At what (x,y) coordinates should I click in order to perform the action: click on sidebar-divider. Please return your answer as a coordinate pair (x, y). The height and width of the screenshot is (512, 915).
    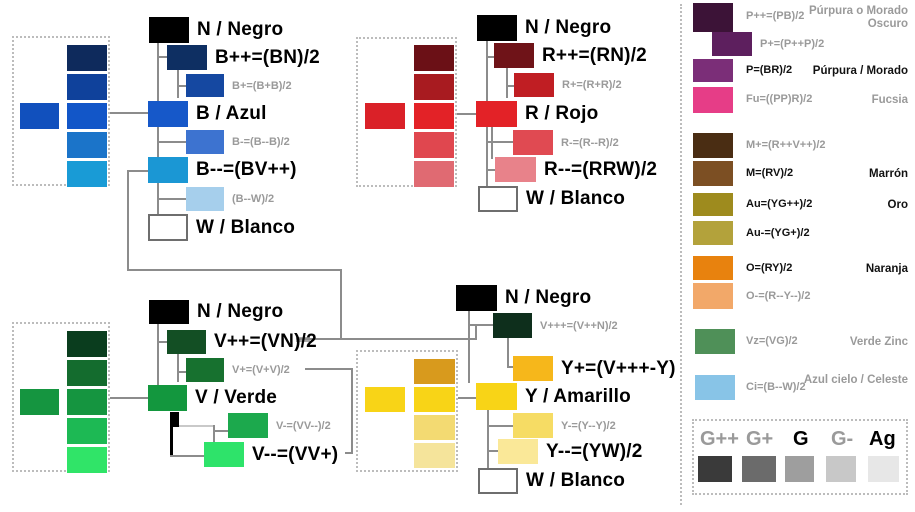
    Looking at the image, I should click on (681, 254).